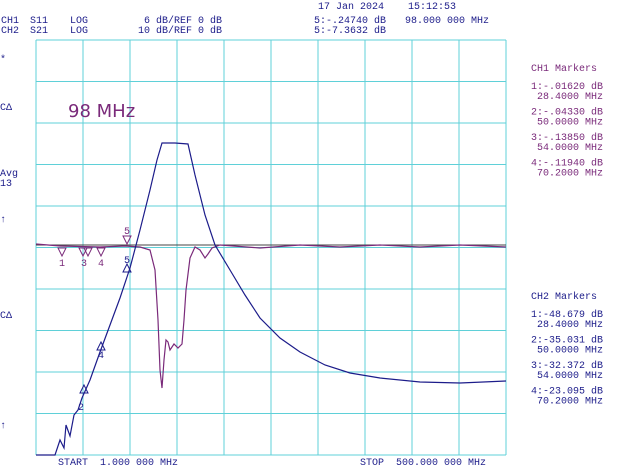 Image resolution: width=640 pixels, height=465 pixels. What do you see at coordinates (10, 21) in the screenshot?
I see `channel: CH1` at bounding box center [10, 21].